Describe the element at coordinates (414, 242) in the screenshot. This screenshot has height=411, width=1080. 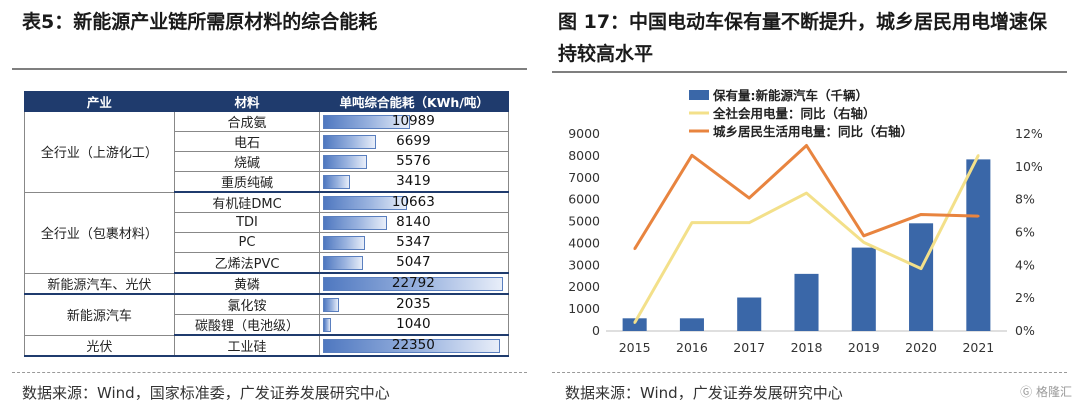
I see `energy-value-cell: 5347` at that location.